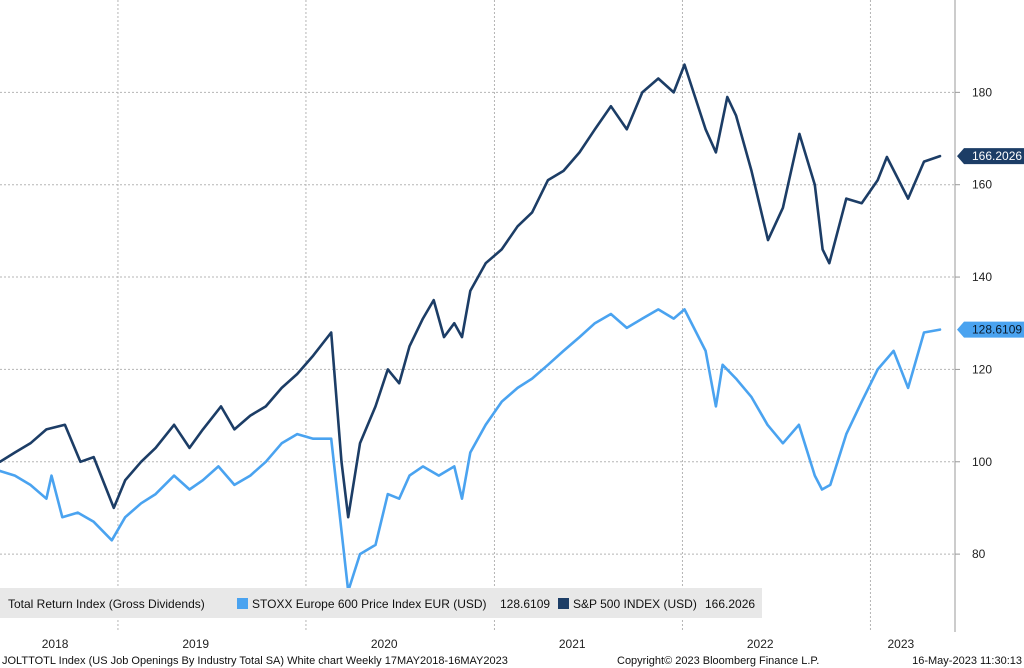 The width and height of the screenshot is (1024, 668). I want to click on y-tick-label: 80, so click(979, 554).